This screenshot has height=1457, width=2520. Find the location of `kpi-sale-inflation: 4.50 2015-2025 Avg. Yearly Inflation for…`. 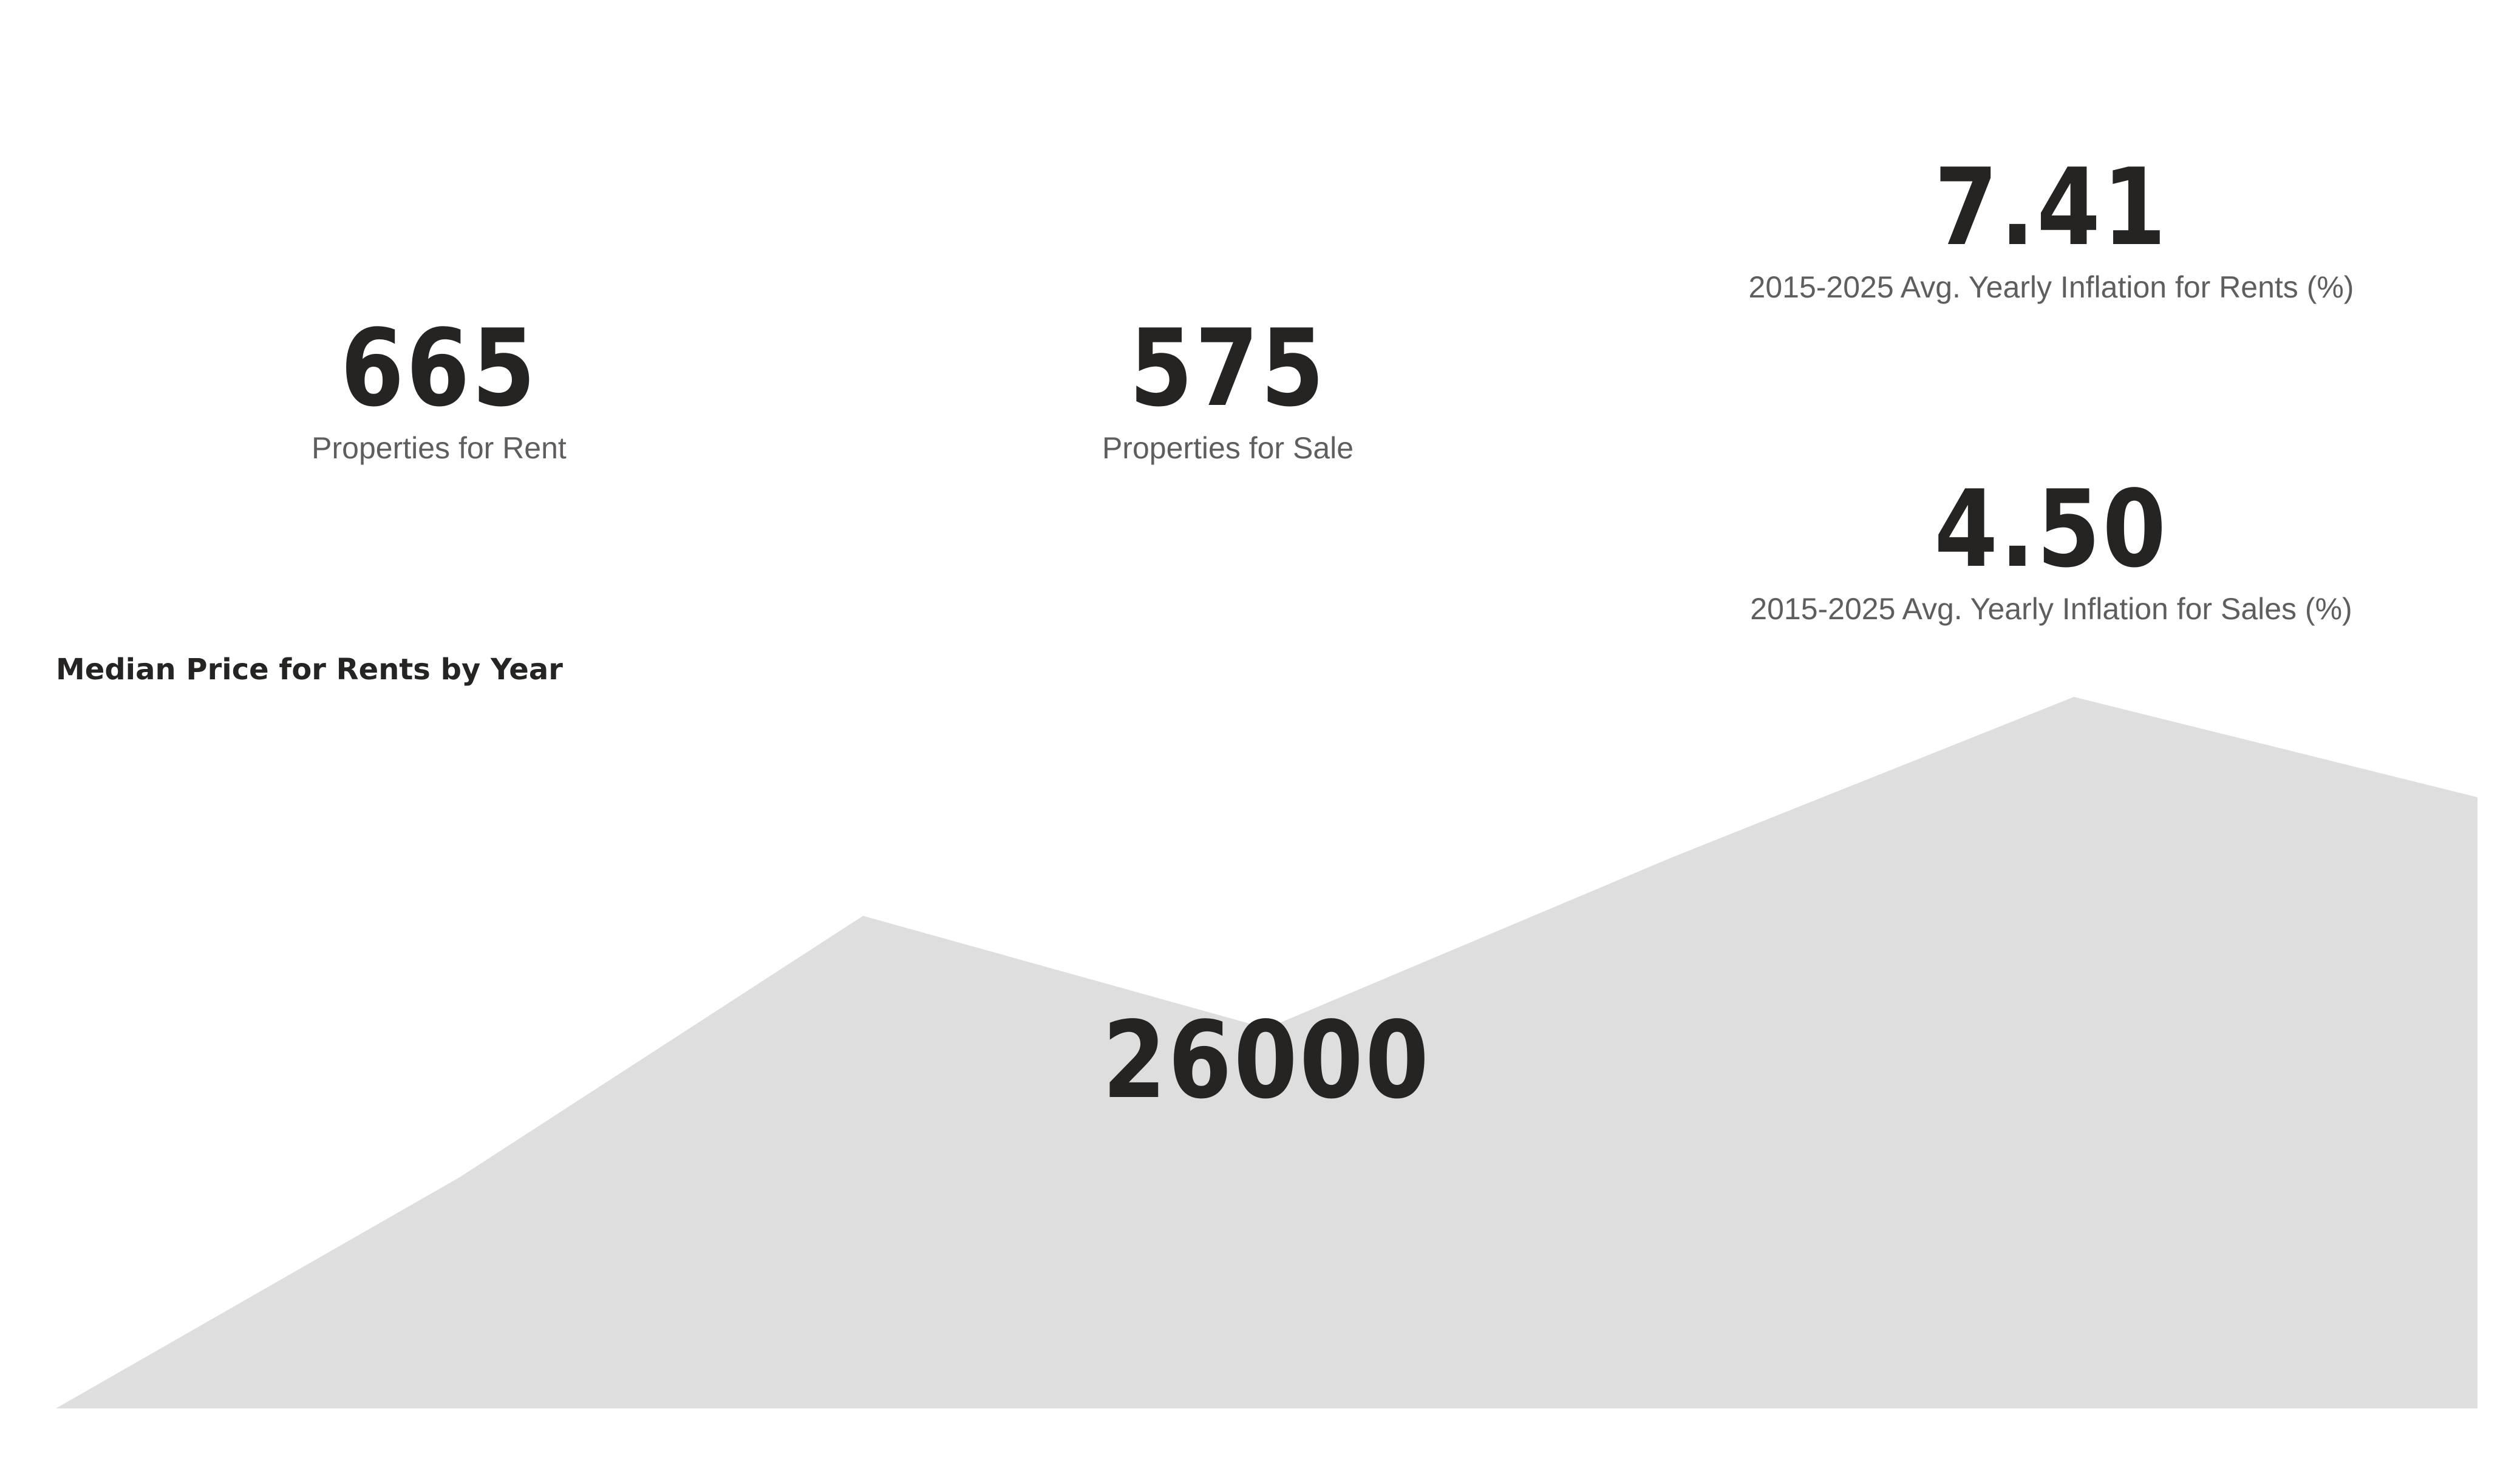

kpi-sale-inflation: 4.50 2015-2025 Avg. Yearly Inflation for… is located at coordinates (2051, 550).